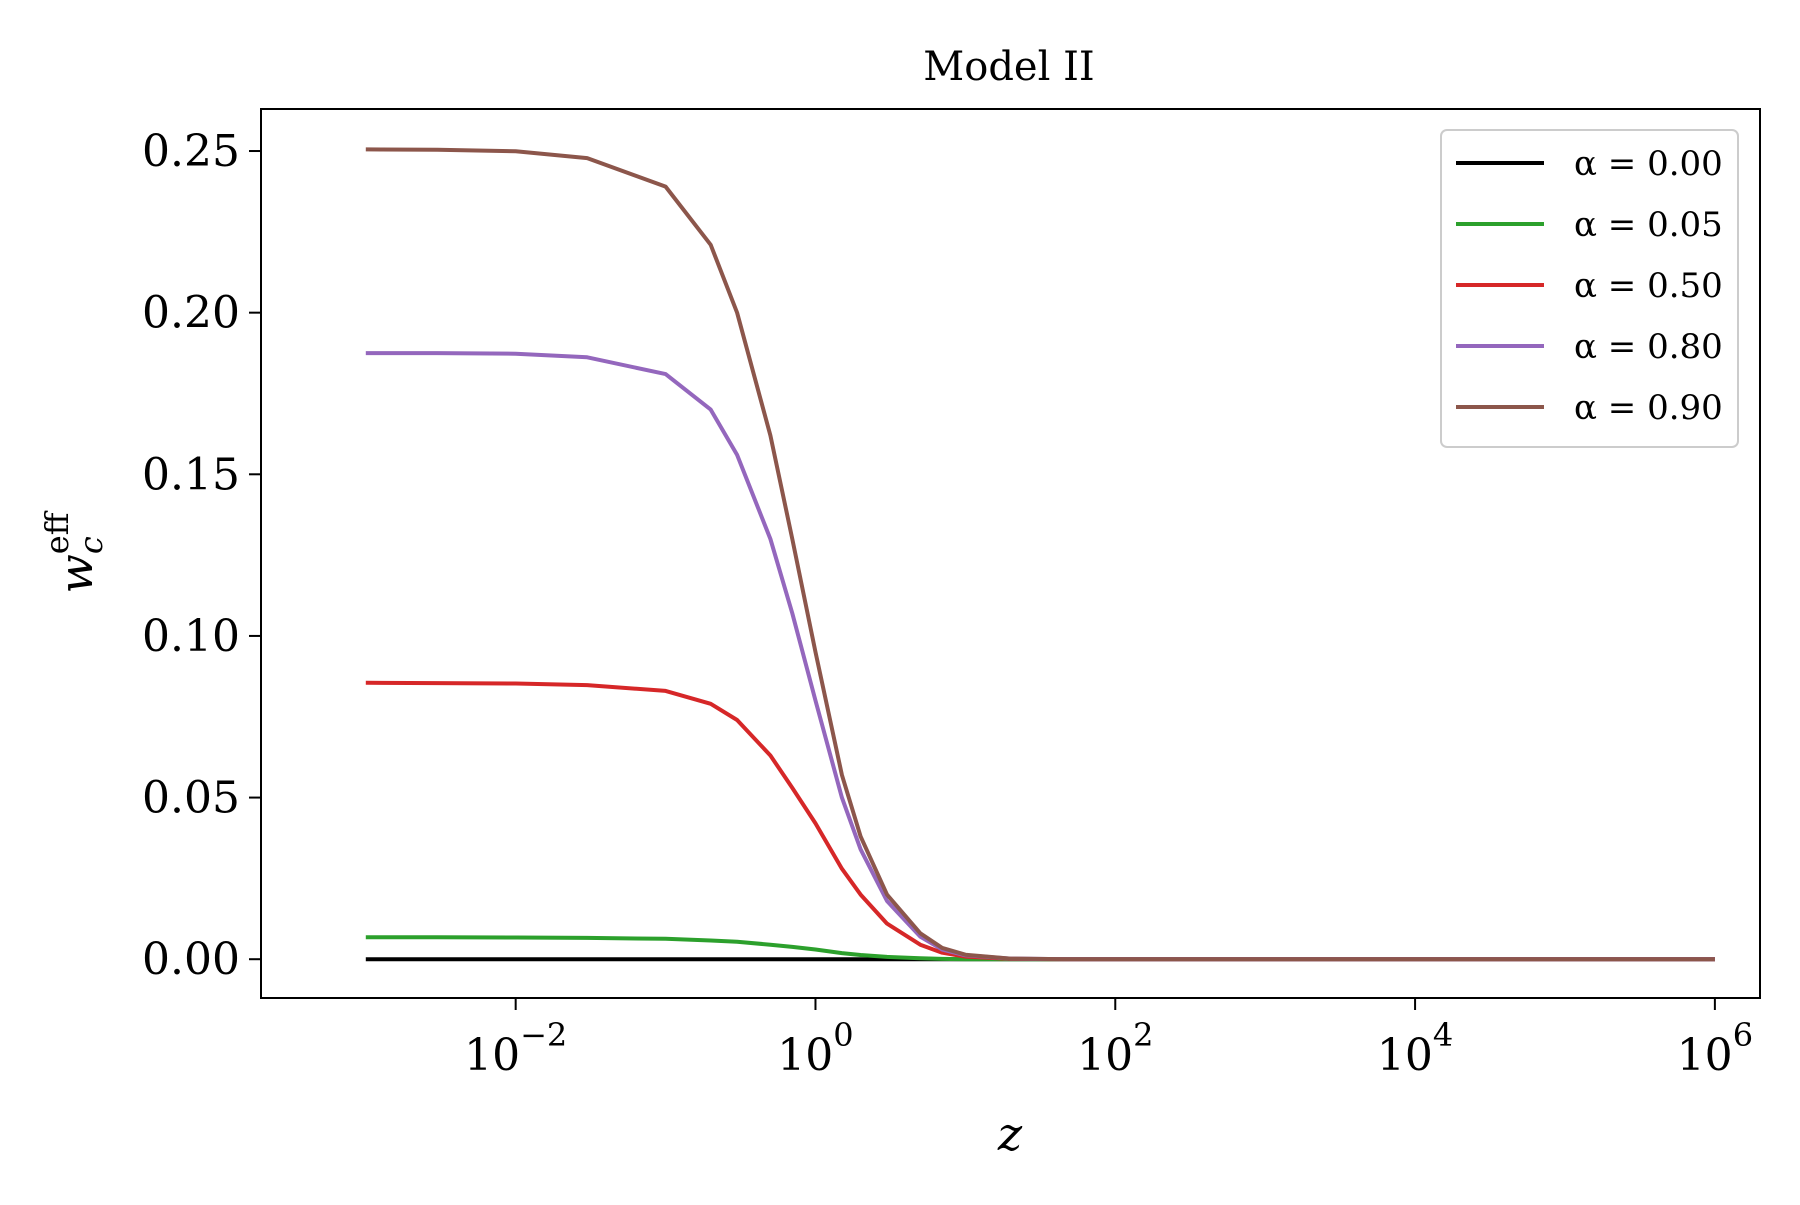 This screenshot has height=1205, width=1800. Describe the element at coordinates (815, 1048) in the screenshot. I see `x-tick-label-1: 10⁰` at that location.